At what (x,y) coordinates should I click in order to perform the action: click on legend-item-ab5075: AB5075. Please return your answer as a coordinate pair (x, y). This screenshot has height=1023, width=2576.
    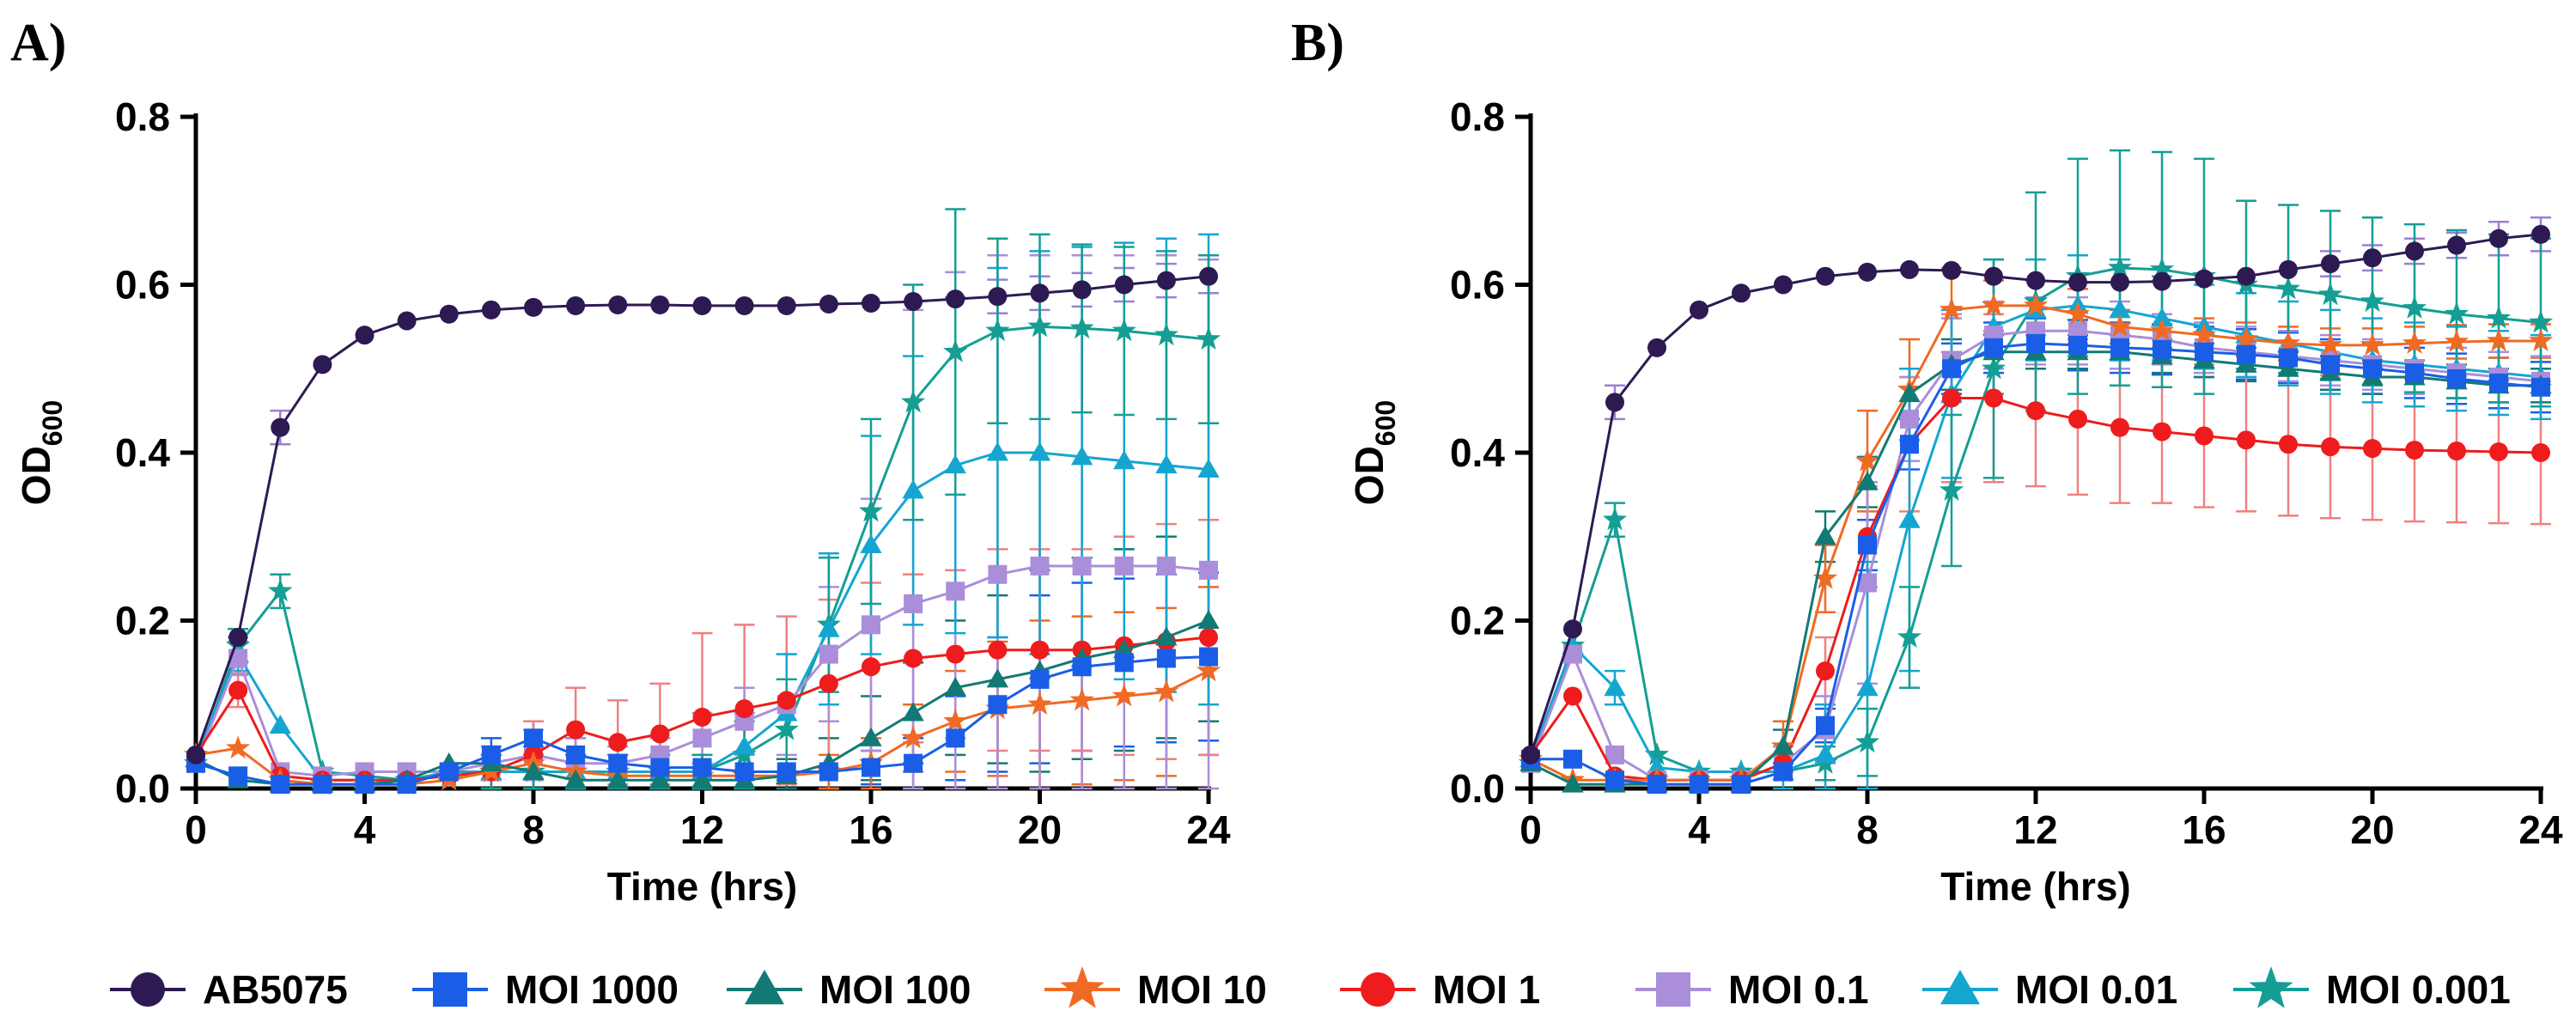
    Looking at the image, I should click on (229, 989).